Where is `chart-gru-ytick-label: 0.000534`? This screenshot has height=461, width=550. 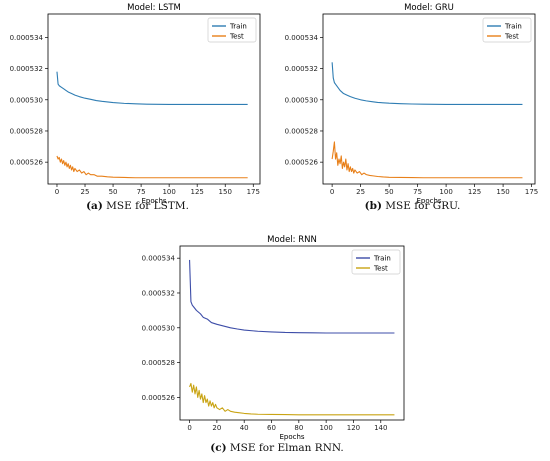
chart-gru-ytick-label: 0.000534 is located at coordinates (302, 38).